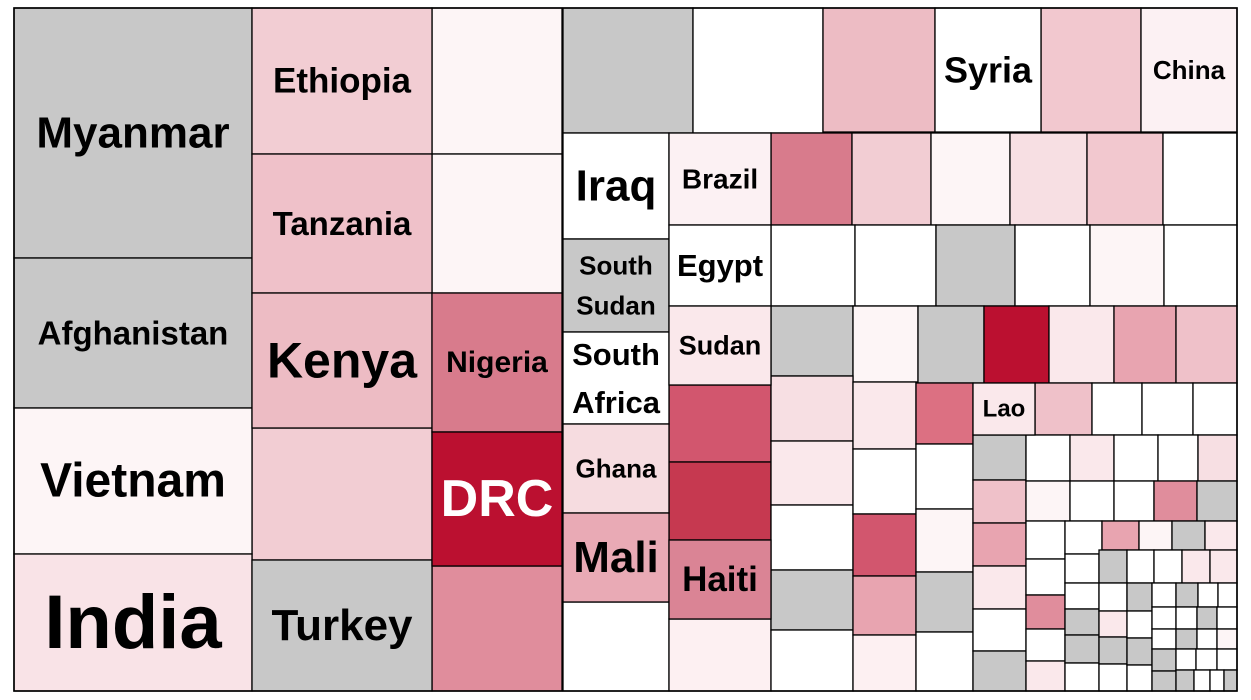 The image size is (1251, 700). I want to click on tile-vietnam, so click(133, 481).